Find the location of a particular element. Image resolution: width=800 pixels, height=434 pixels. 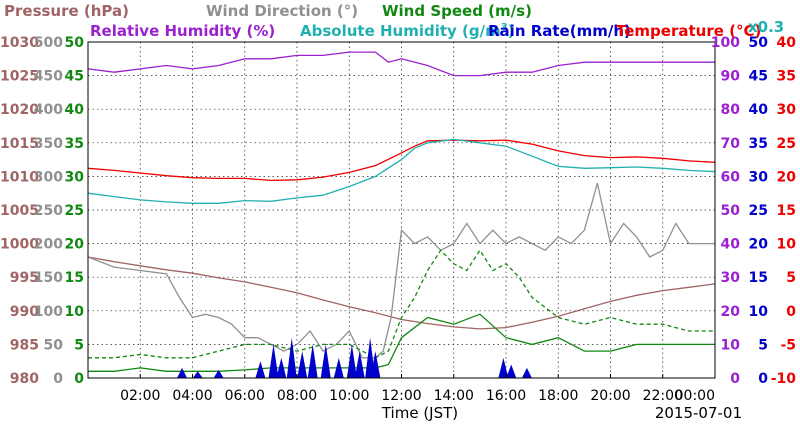

rain-rate-tick: 20 is located at coordinates (759, 245).